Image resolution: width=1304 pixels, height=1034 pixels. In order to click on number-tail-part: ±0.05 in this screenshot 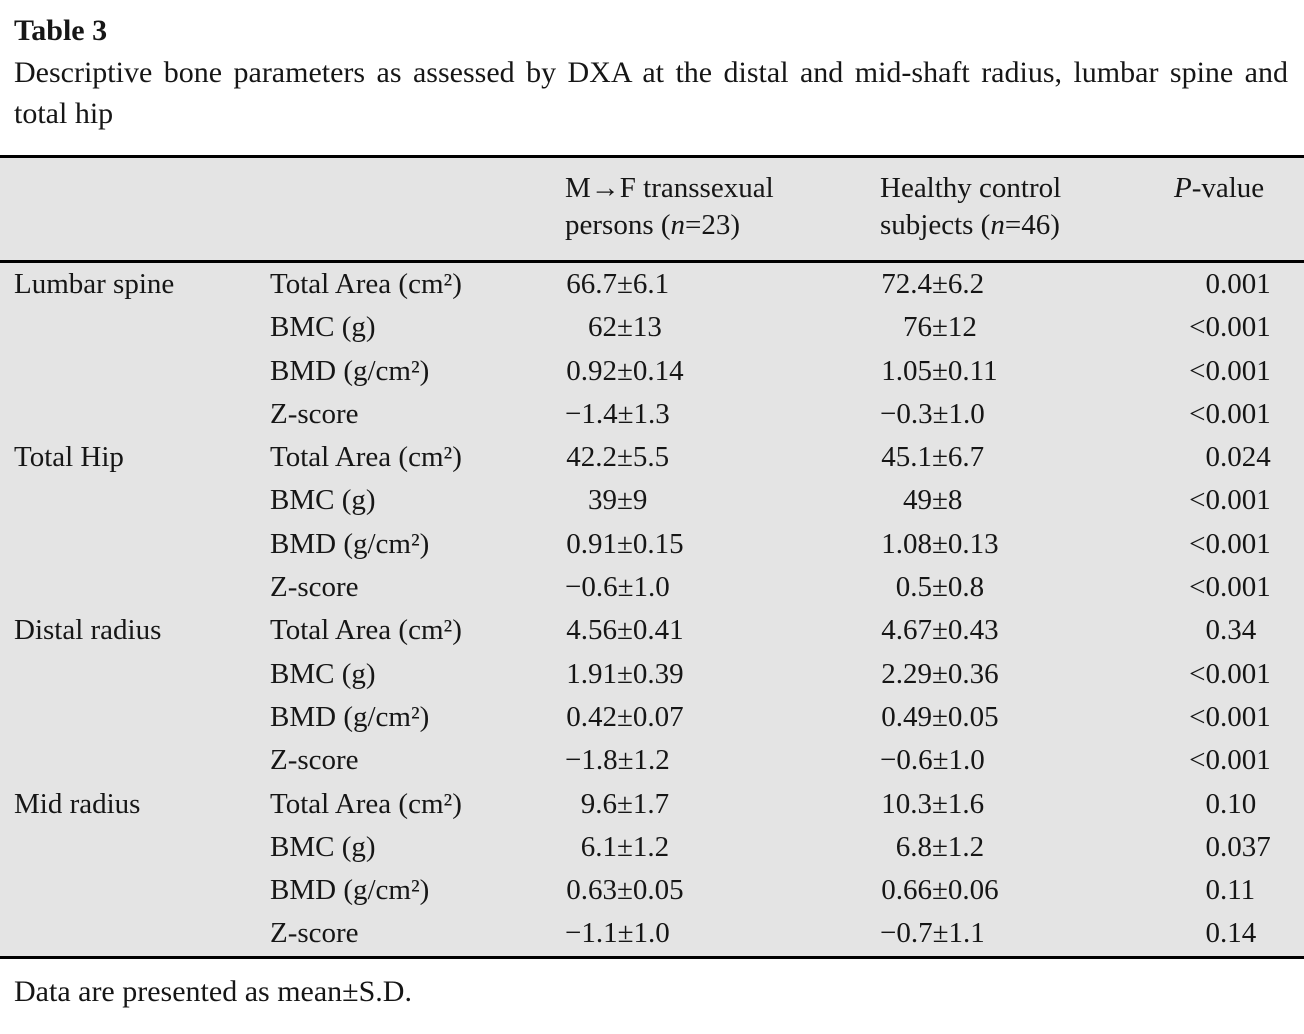, I will do `click(965, 716)`.